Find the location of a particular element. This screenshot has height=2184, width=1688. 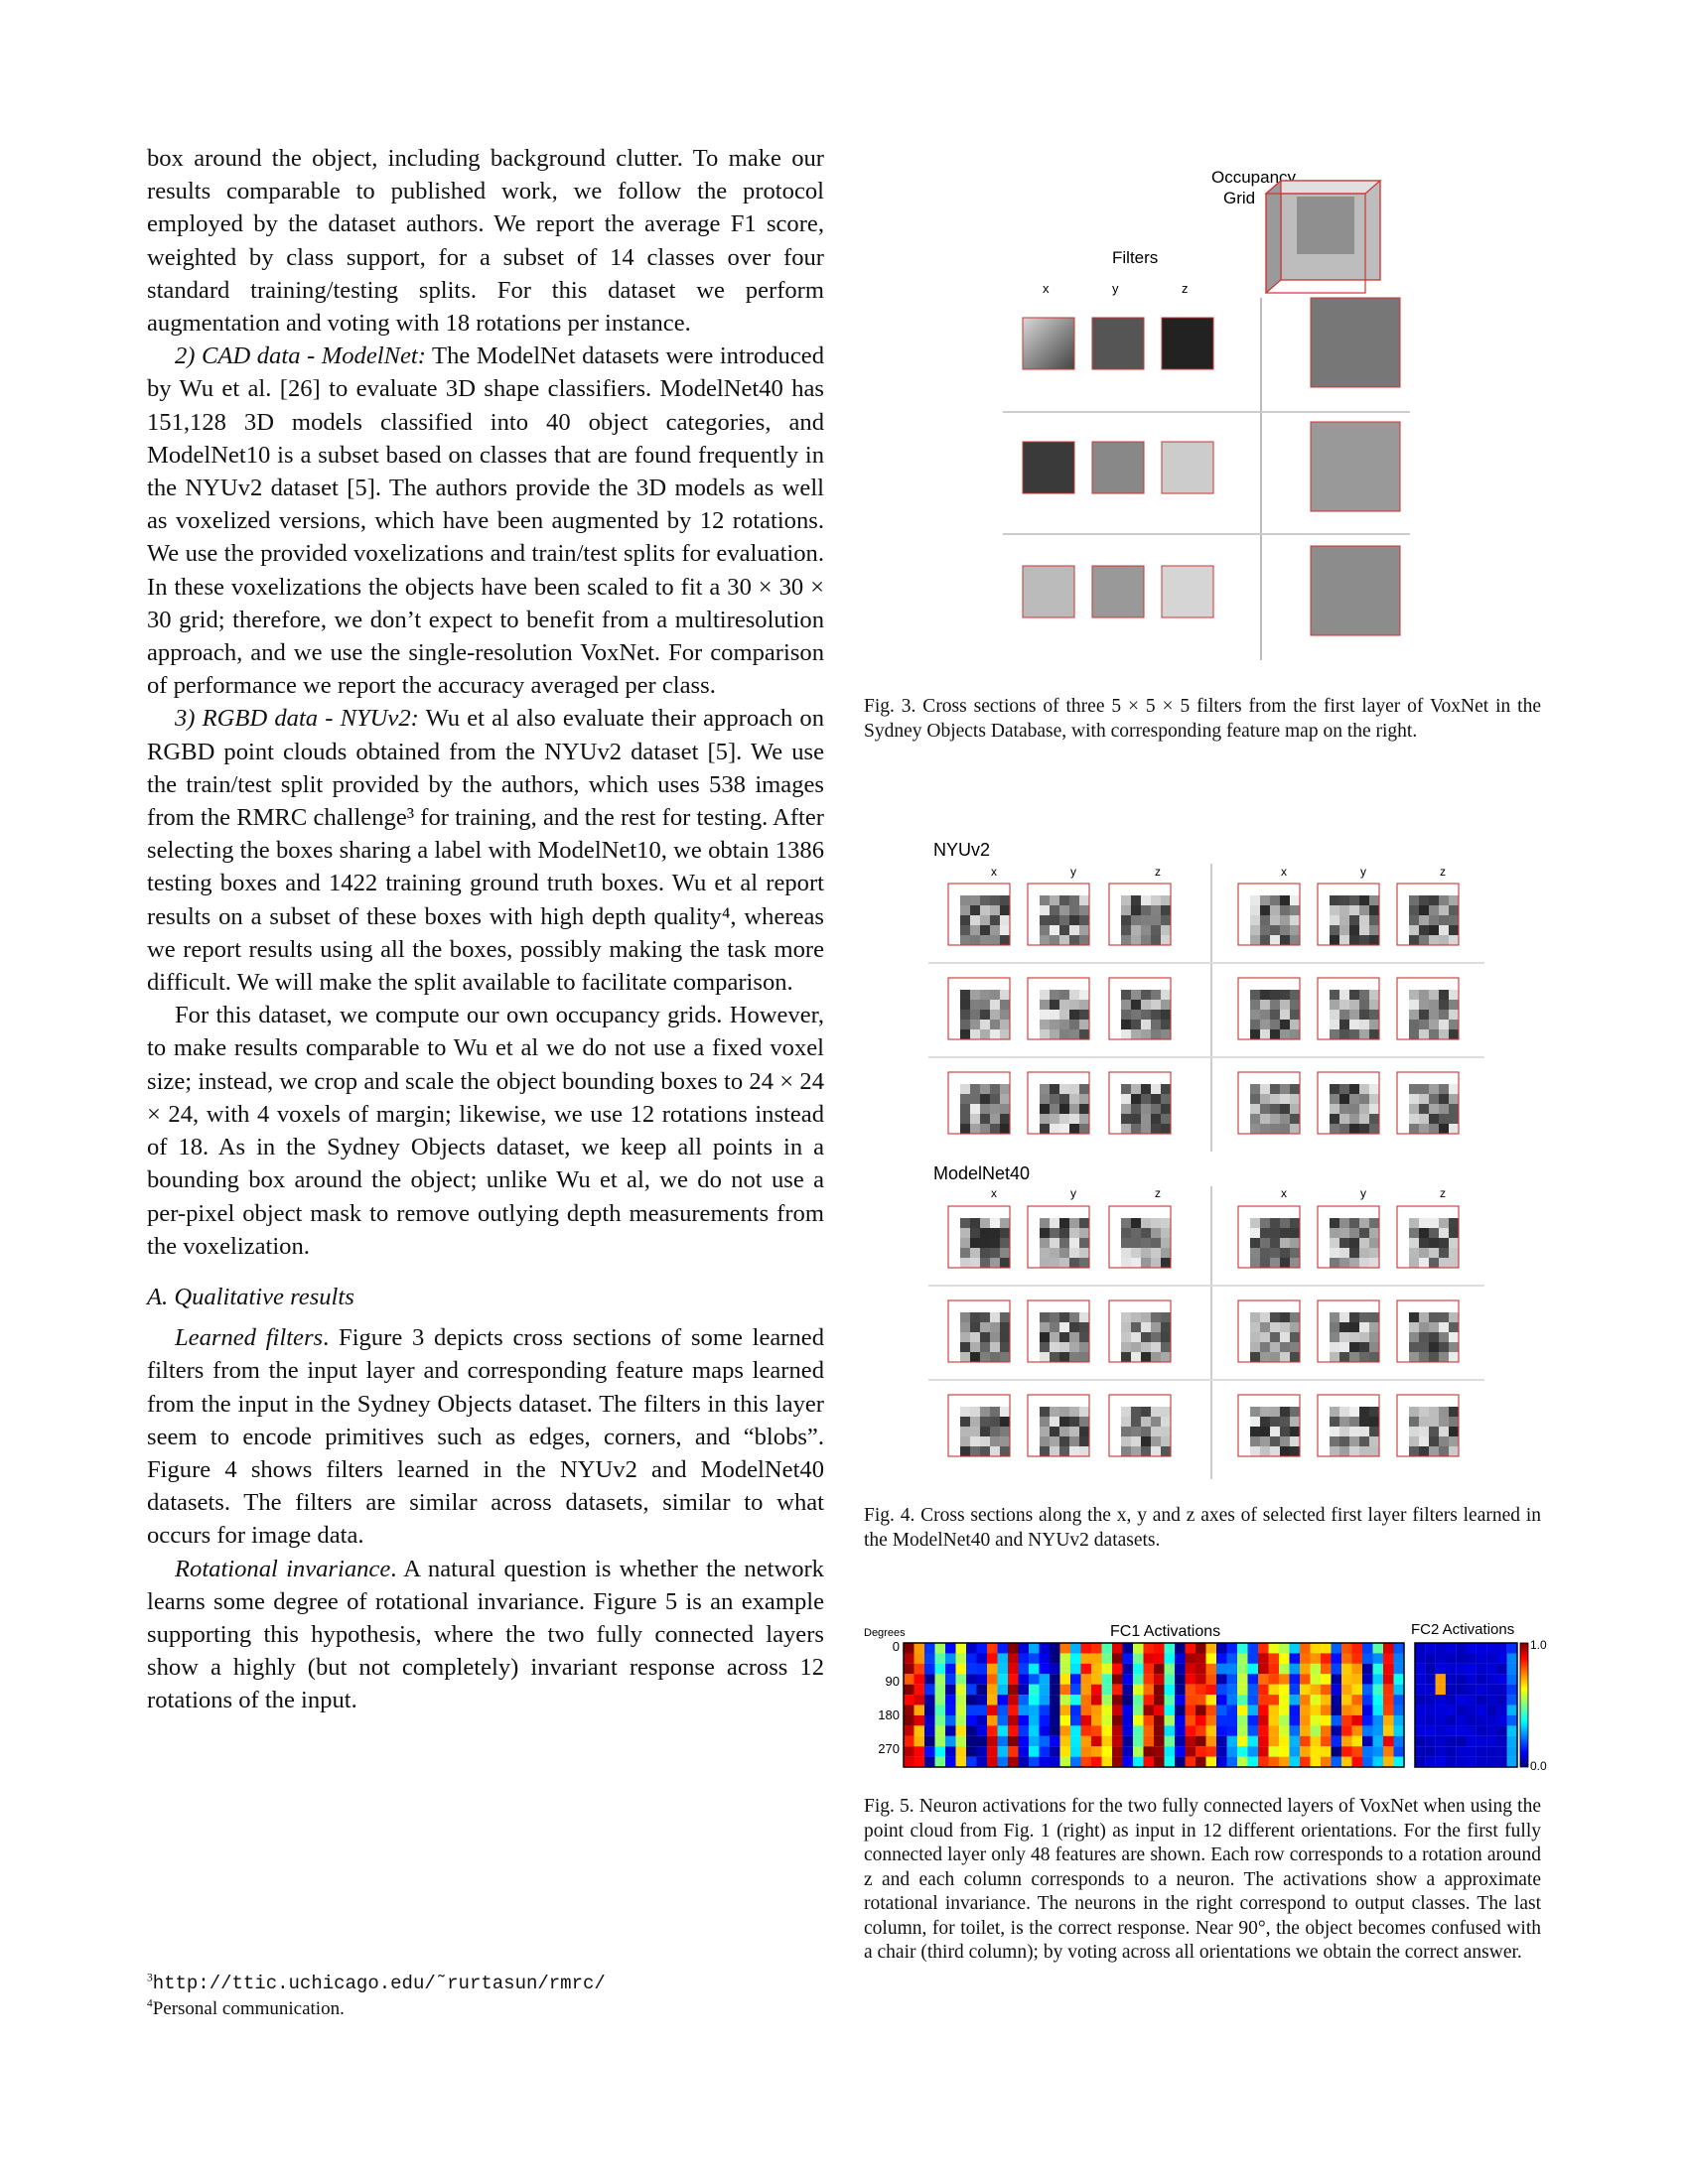

footnote-4-mark: 4 is located at coordinates (150, 2003).